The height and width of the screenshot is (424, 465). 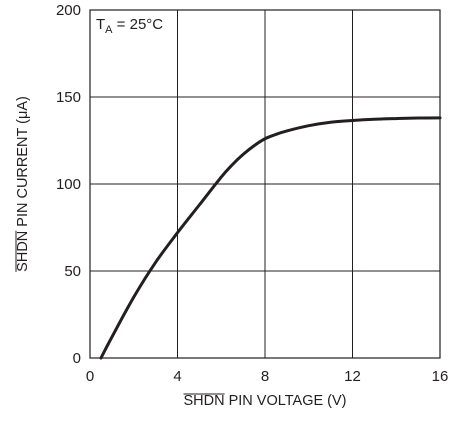 What do you see at coordinates (265, 376) in the screenshot?
I see `x-tick-label: 8` at bounding box center [265, 376].